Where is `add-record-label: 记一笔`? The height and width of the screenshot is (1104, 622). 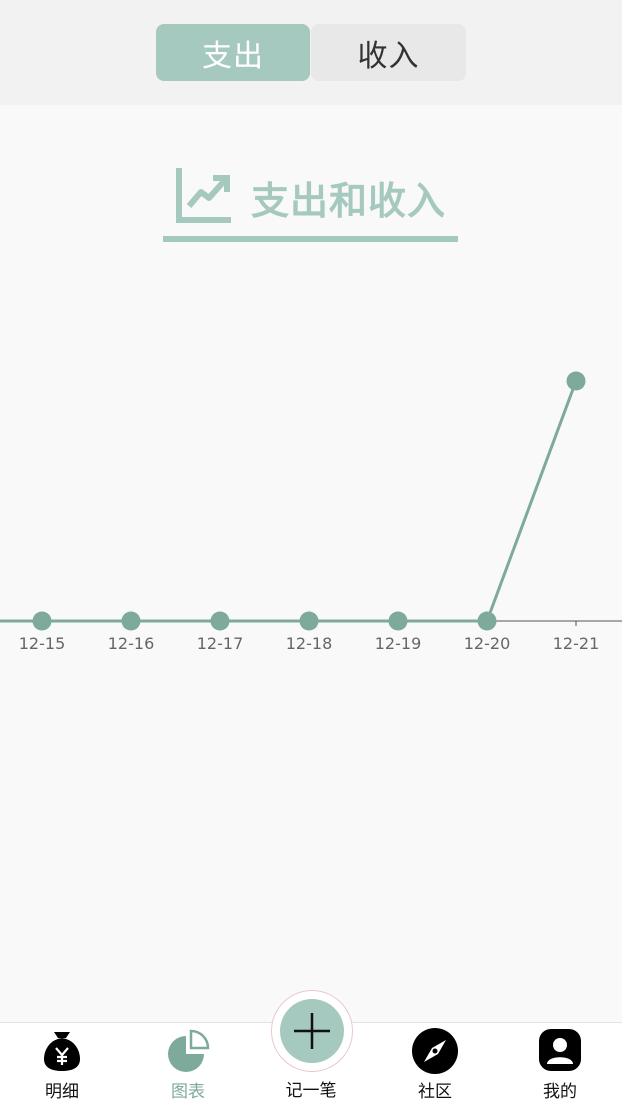 add-record-label: 记一笔 is located at coordinates (311, 1091).